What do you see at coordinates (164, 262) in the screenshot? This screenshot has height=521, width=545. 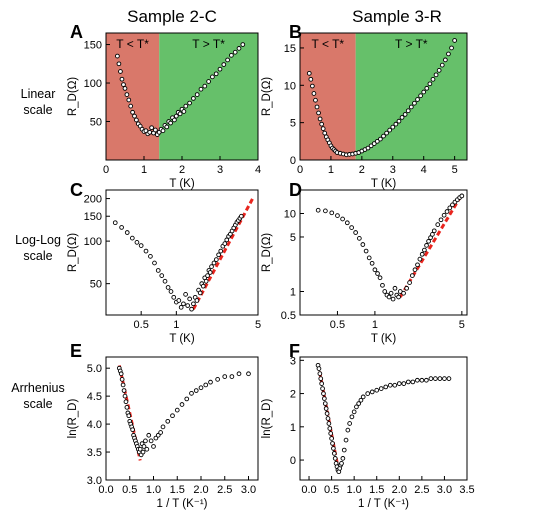 I see `panel-c: 0.5 1 5 50 100 150 200 T (K) R_D(Ω) C` at bounding box center [164, 262].